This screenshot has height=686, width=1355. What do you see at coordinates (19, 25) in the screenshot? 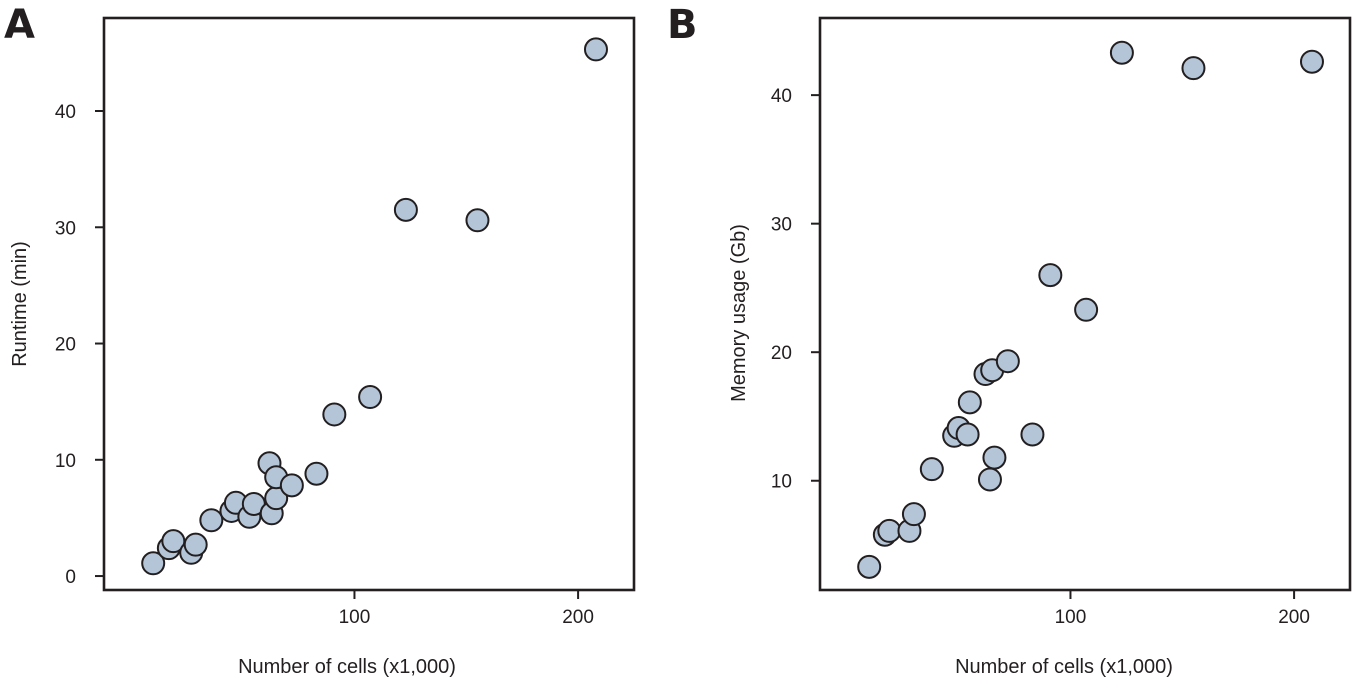
I see `panel-letter-a: A` at bounding box center [19, 25].